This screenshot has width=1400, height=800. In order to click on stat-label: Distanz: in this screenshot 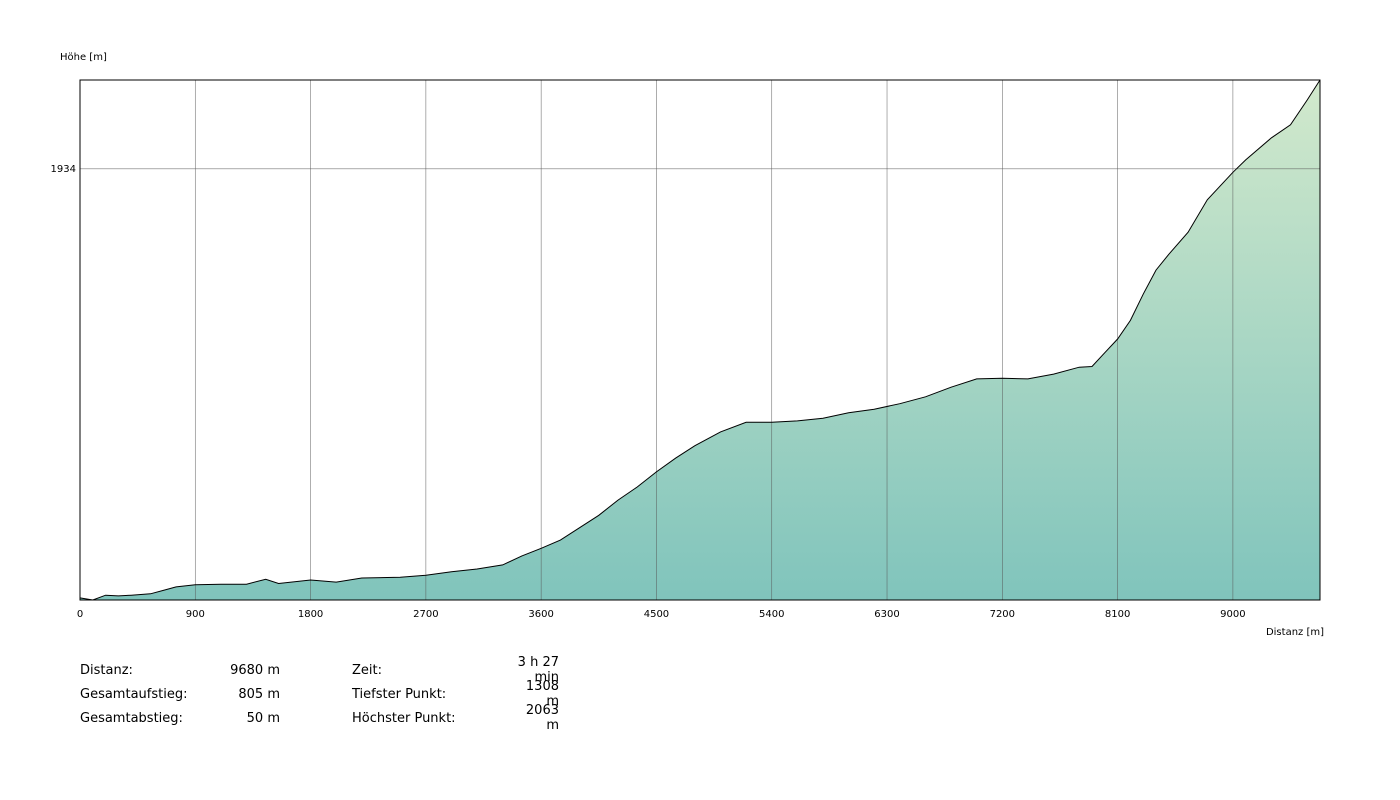, I will do `click(106, 670)`.